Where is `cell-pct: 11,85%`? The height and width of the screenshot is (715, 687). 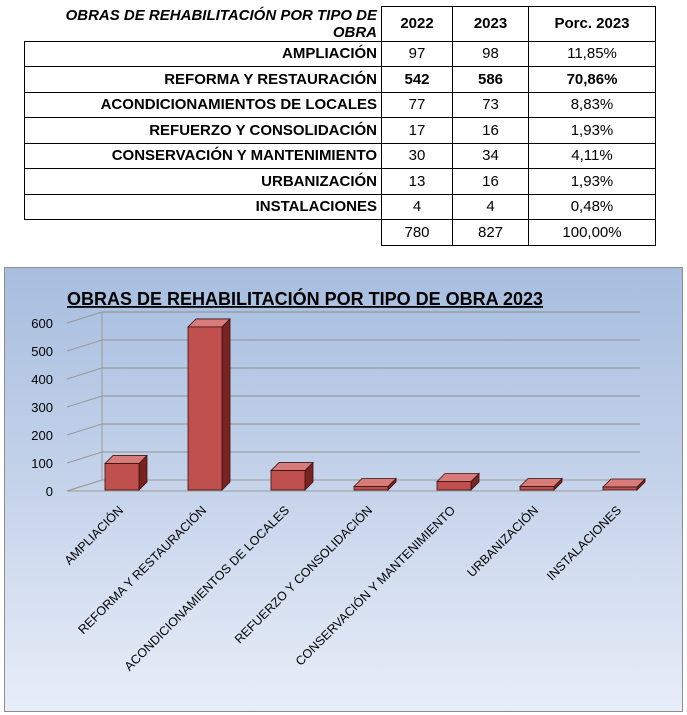
cell-pct: 11,85% is located at coordinates (592, 53).